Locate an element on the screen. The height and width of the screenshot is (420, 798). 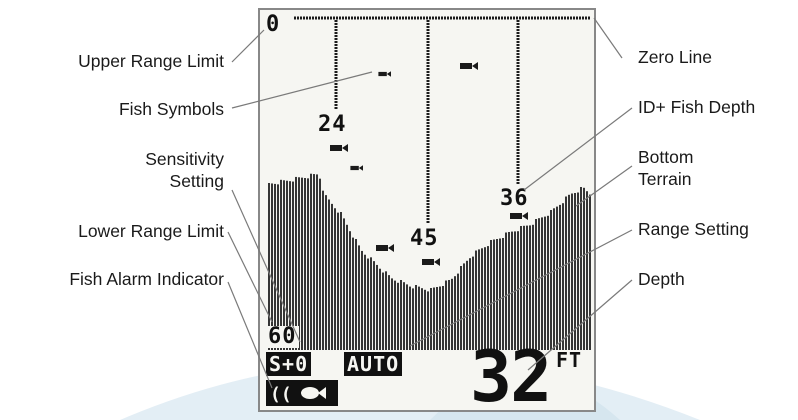
sensitivity-setting: S+0 is located at coordinates (289, 364).